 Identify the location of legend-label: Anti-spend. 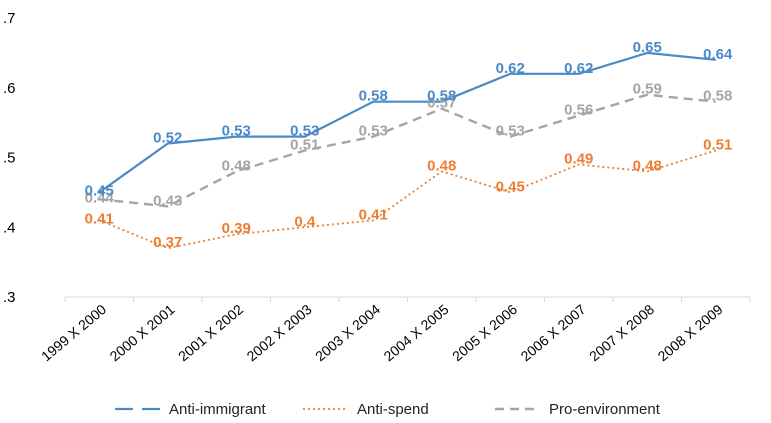
(393, 409).